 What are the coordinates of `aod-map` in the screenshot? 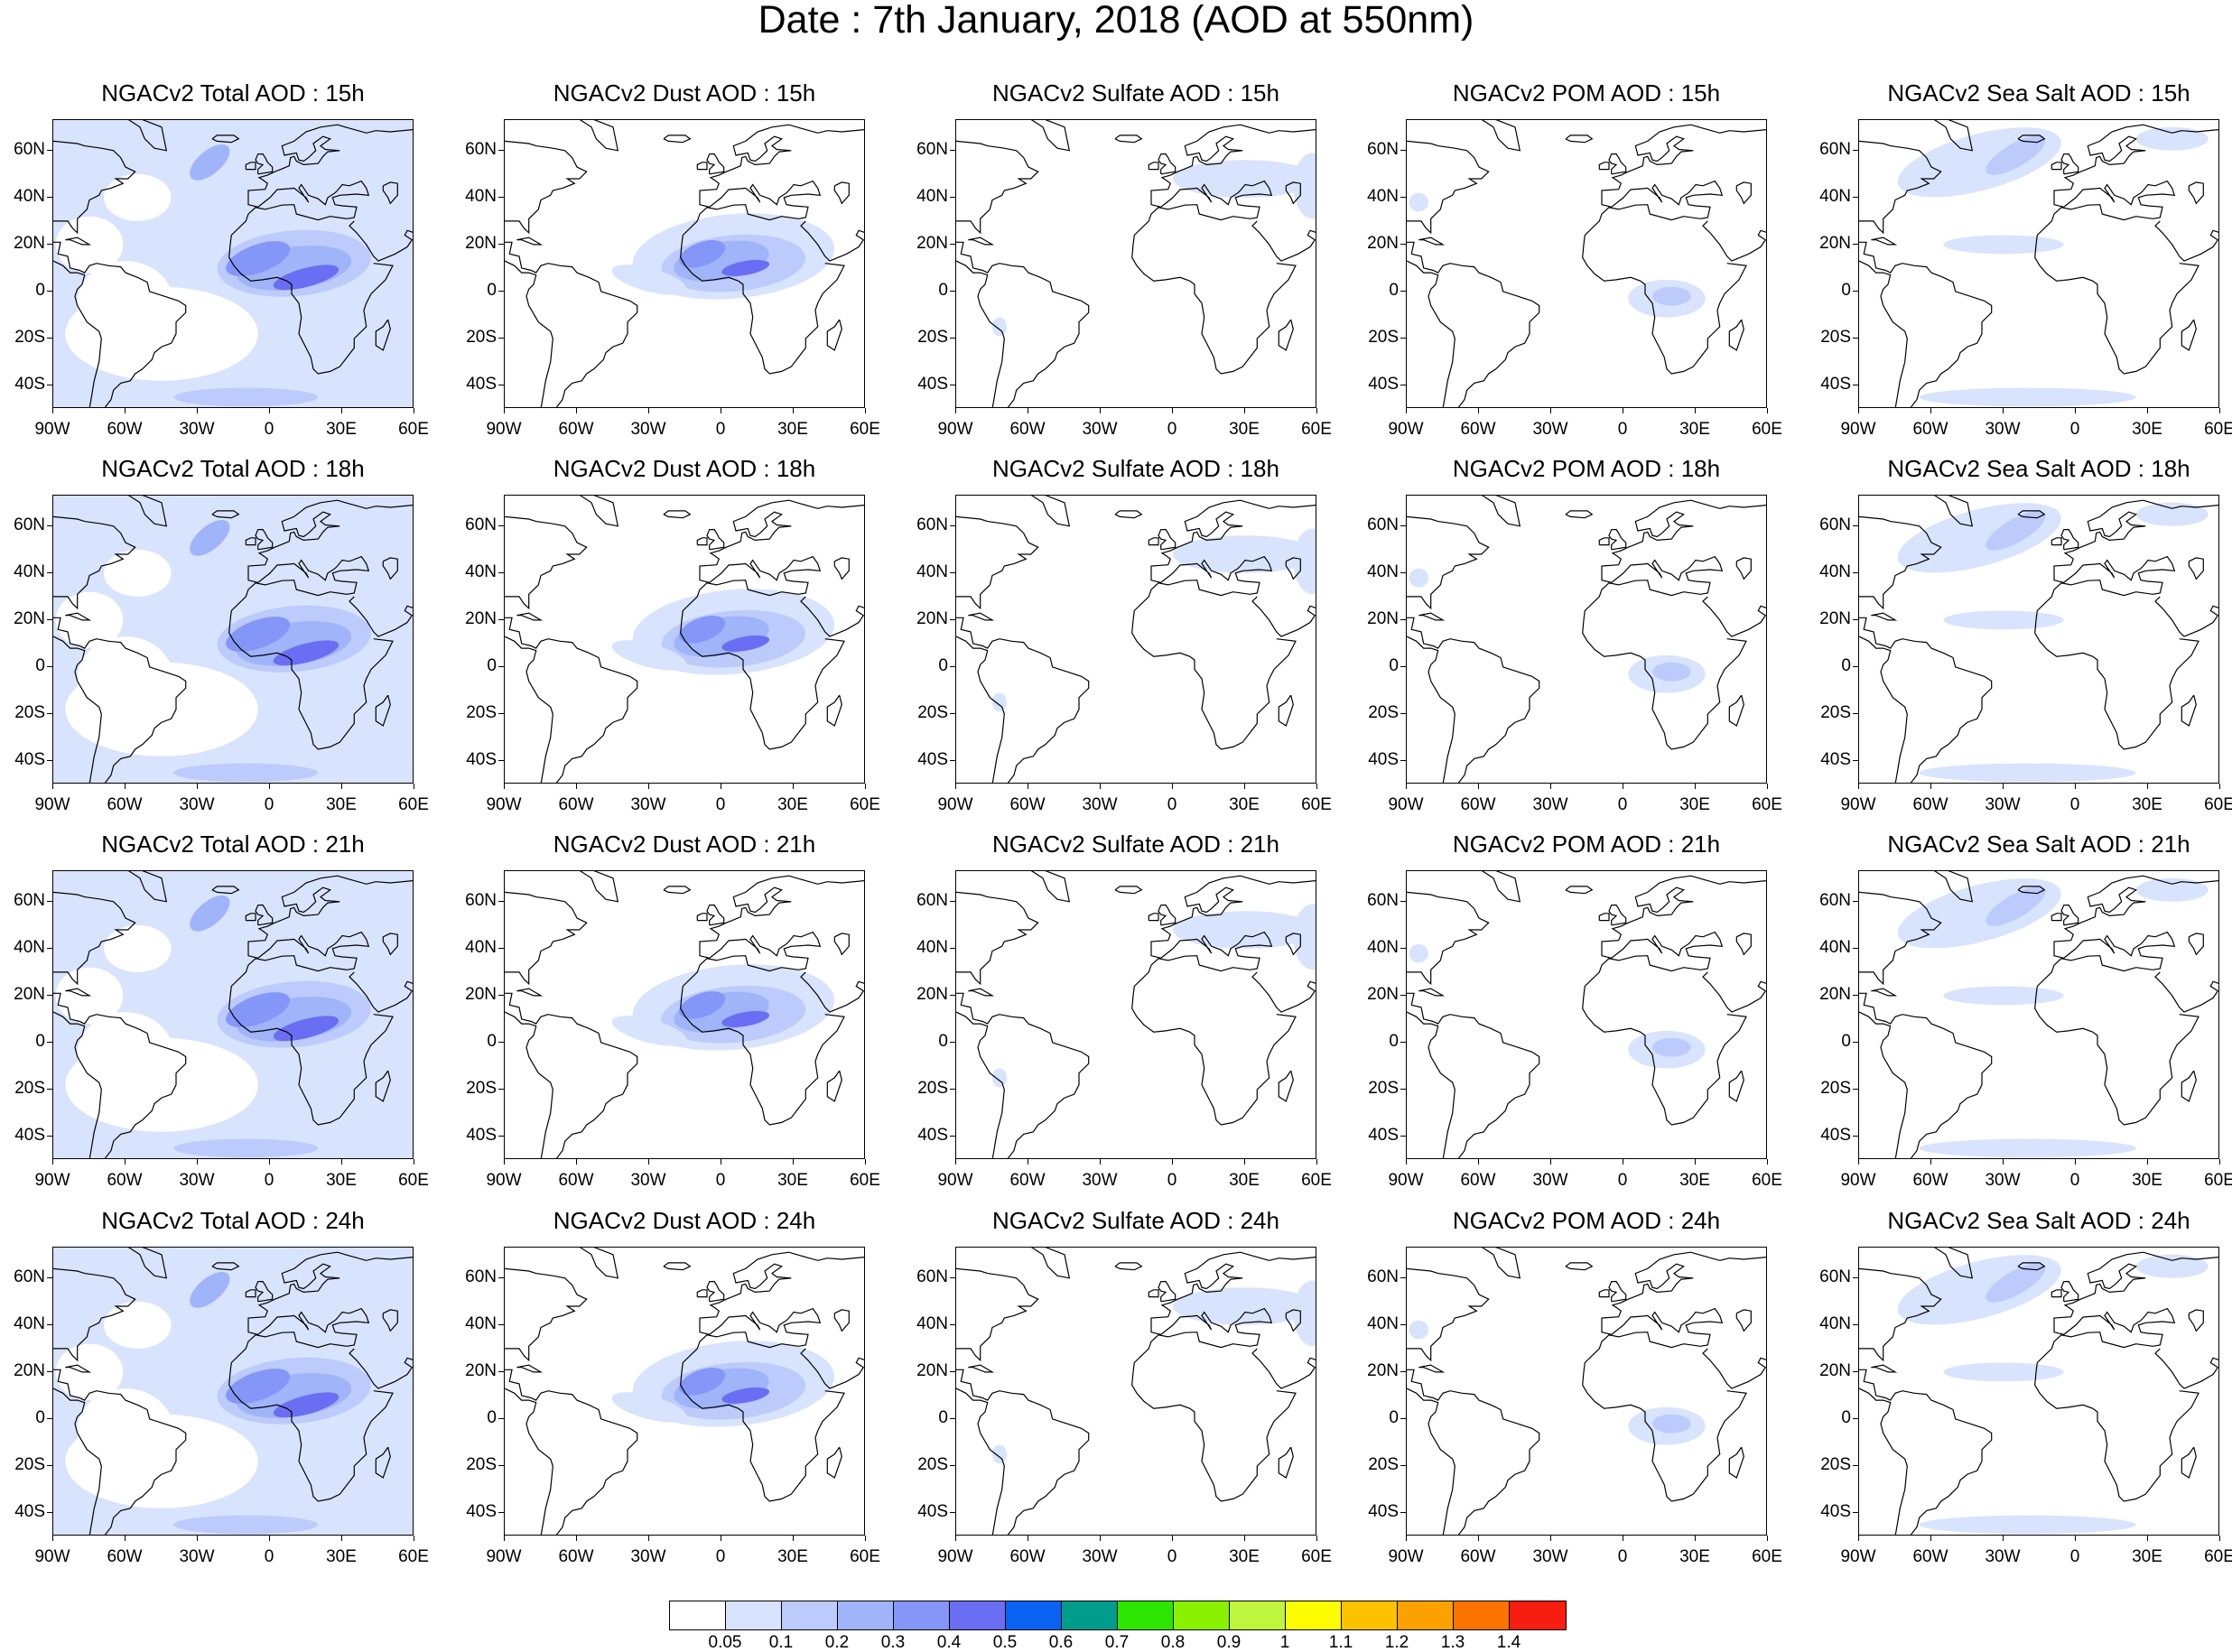 It's located at (684, 263).